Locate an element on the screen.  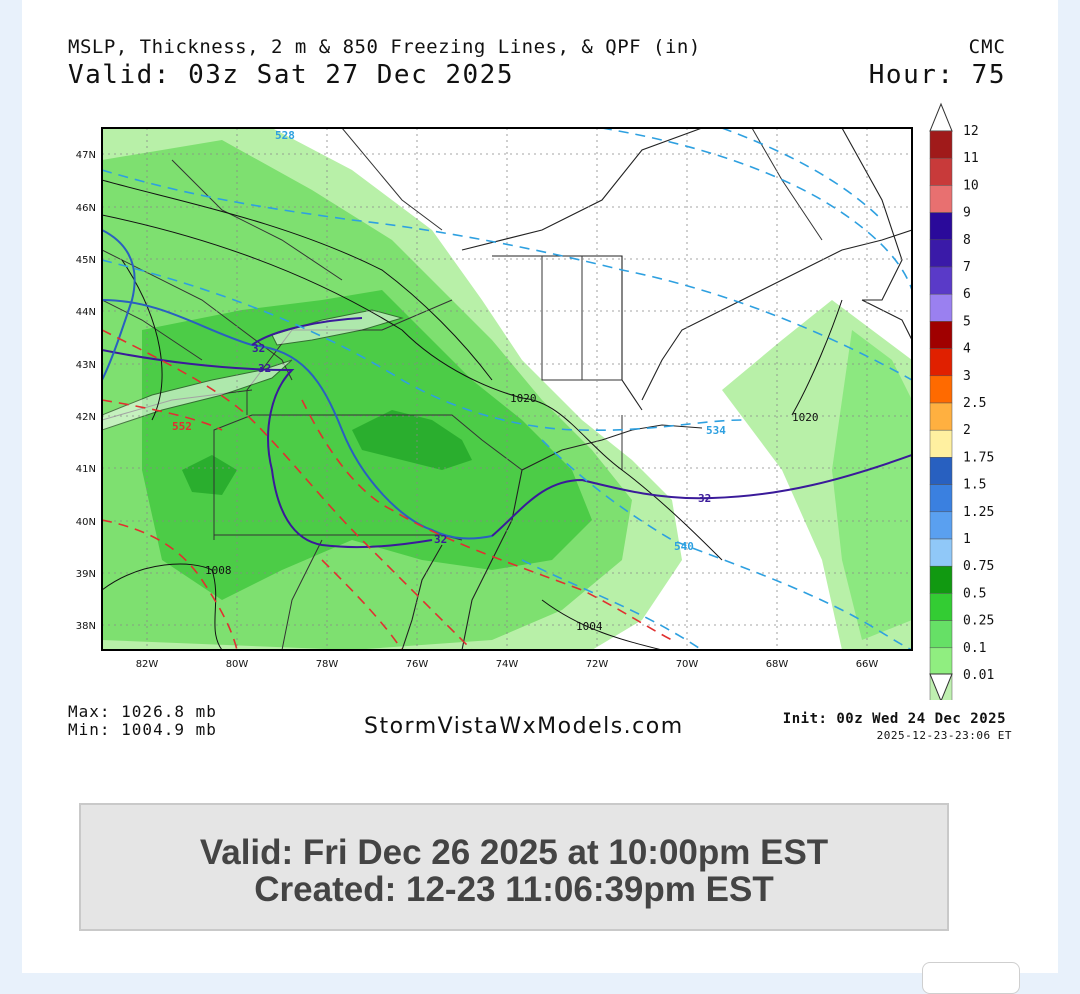
qpf-05-area-b is located at coordinates (209, 475).